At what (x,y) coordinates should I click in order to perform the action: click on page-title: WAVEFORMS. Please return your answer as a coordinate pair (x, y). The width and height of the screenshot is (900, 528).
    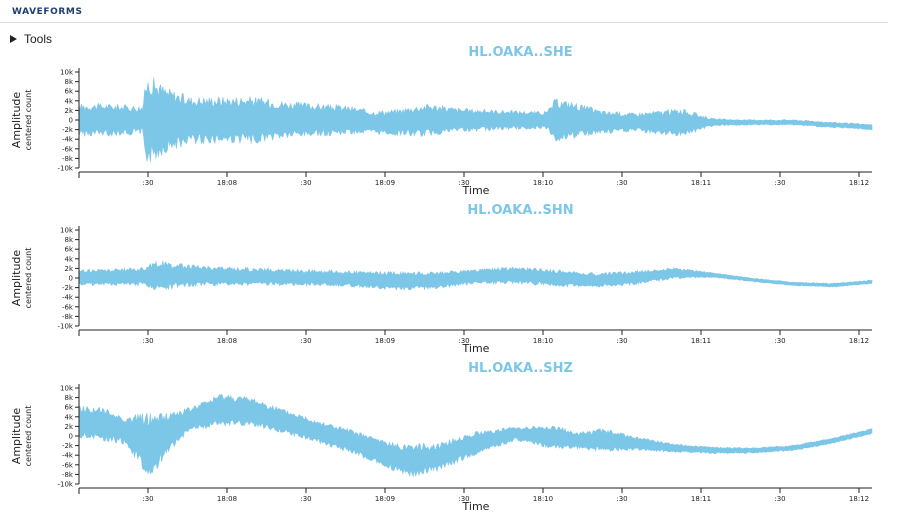
    Looking at the image, I should click on (47, 12).